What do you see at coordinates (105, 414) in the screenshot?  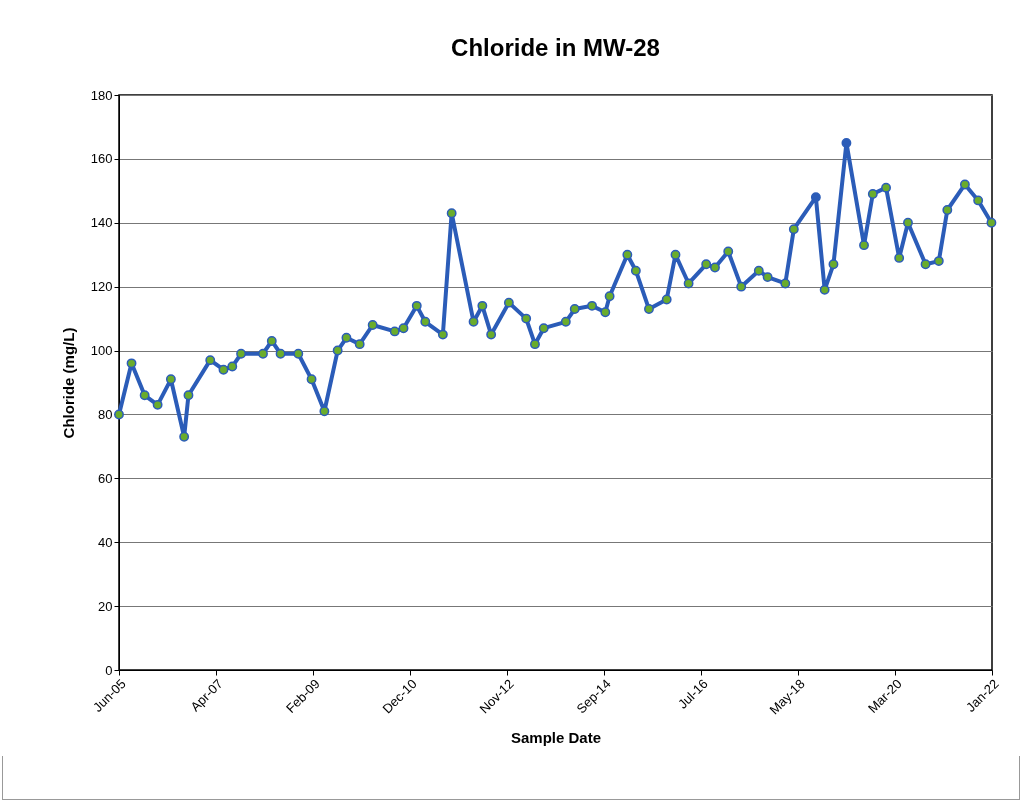 I see `y-tick-label: 80` at bounding box center [105, 414].